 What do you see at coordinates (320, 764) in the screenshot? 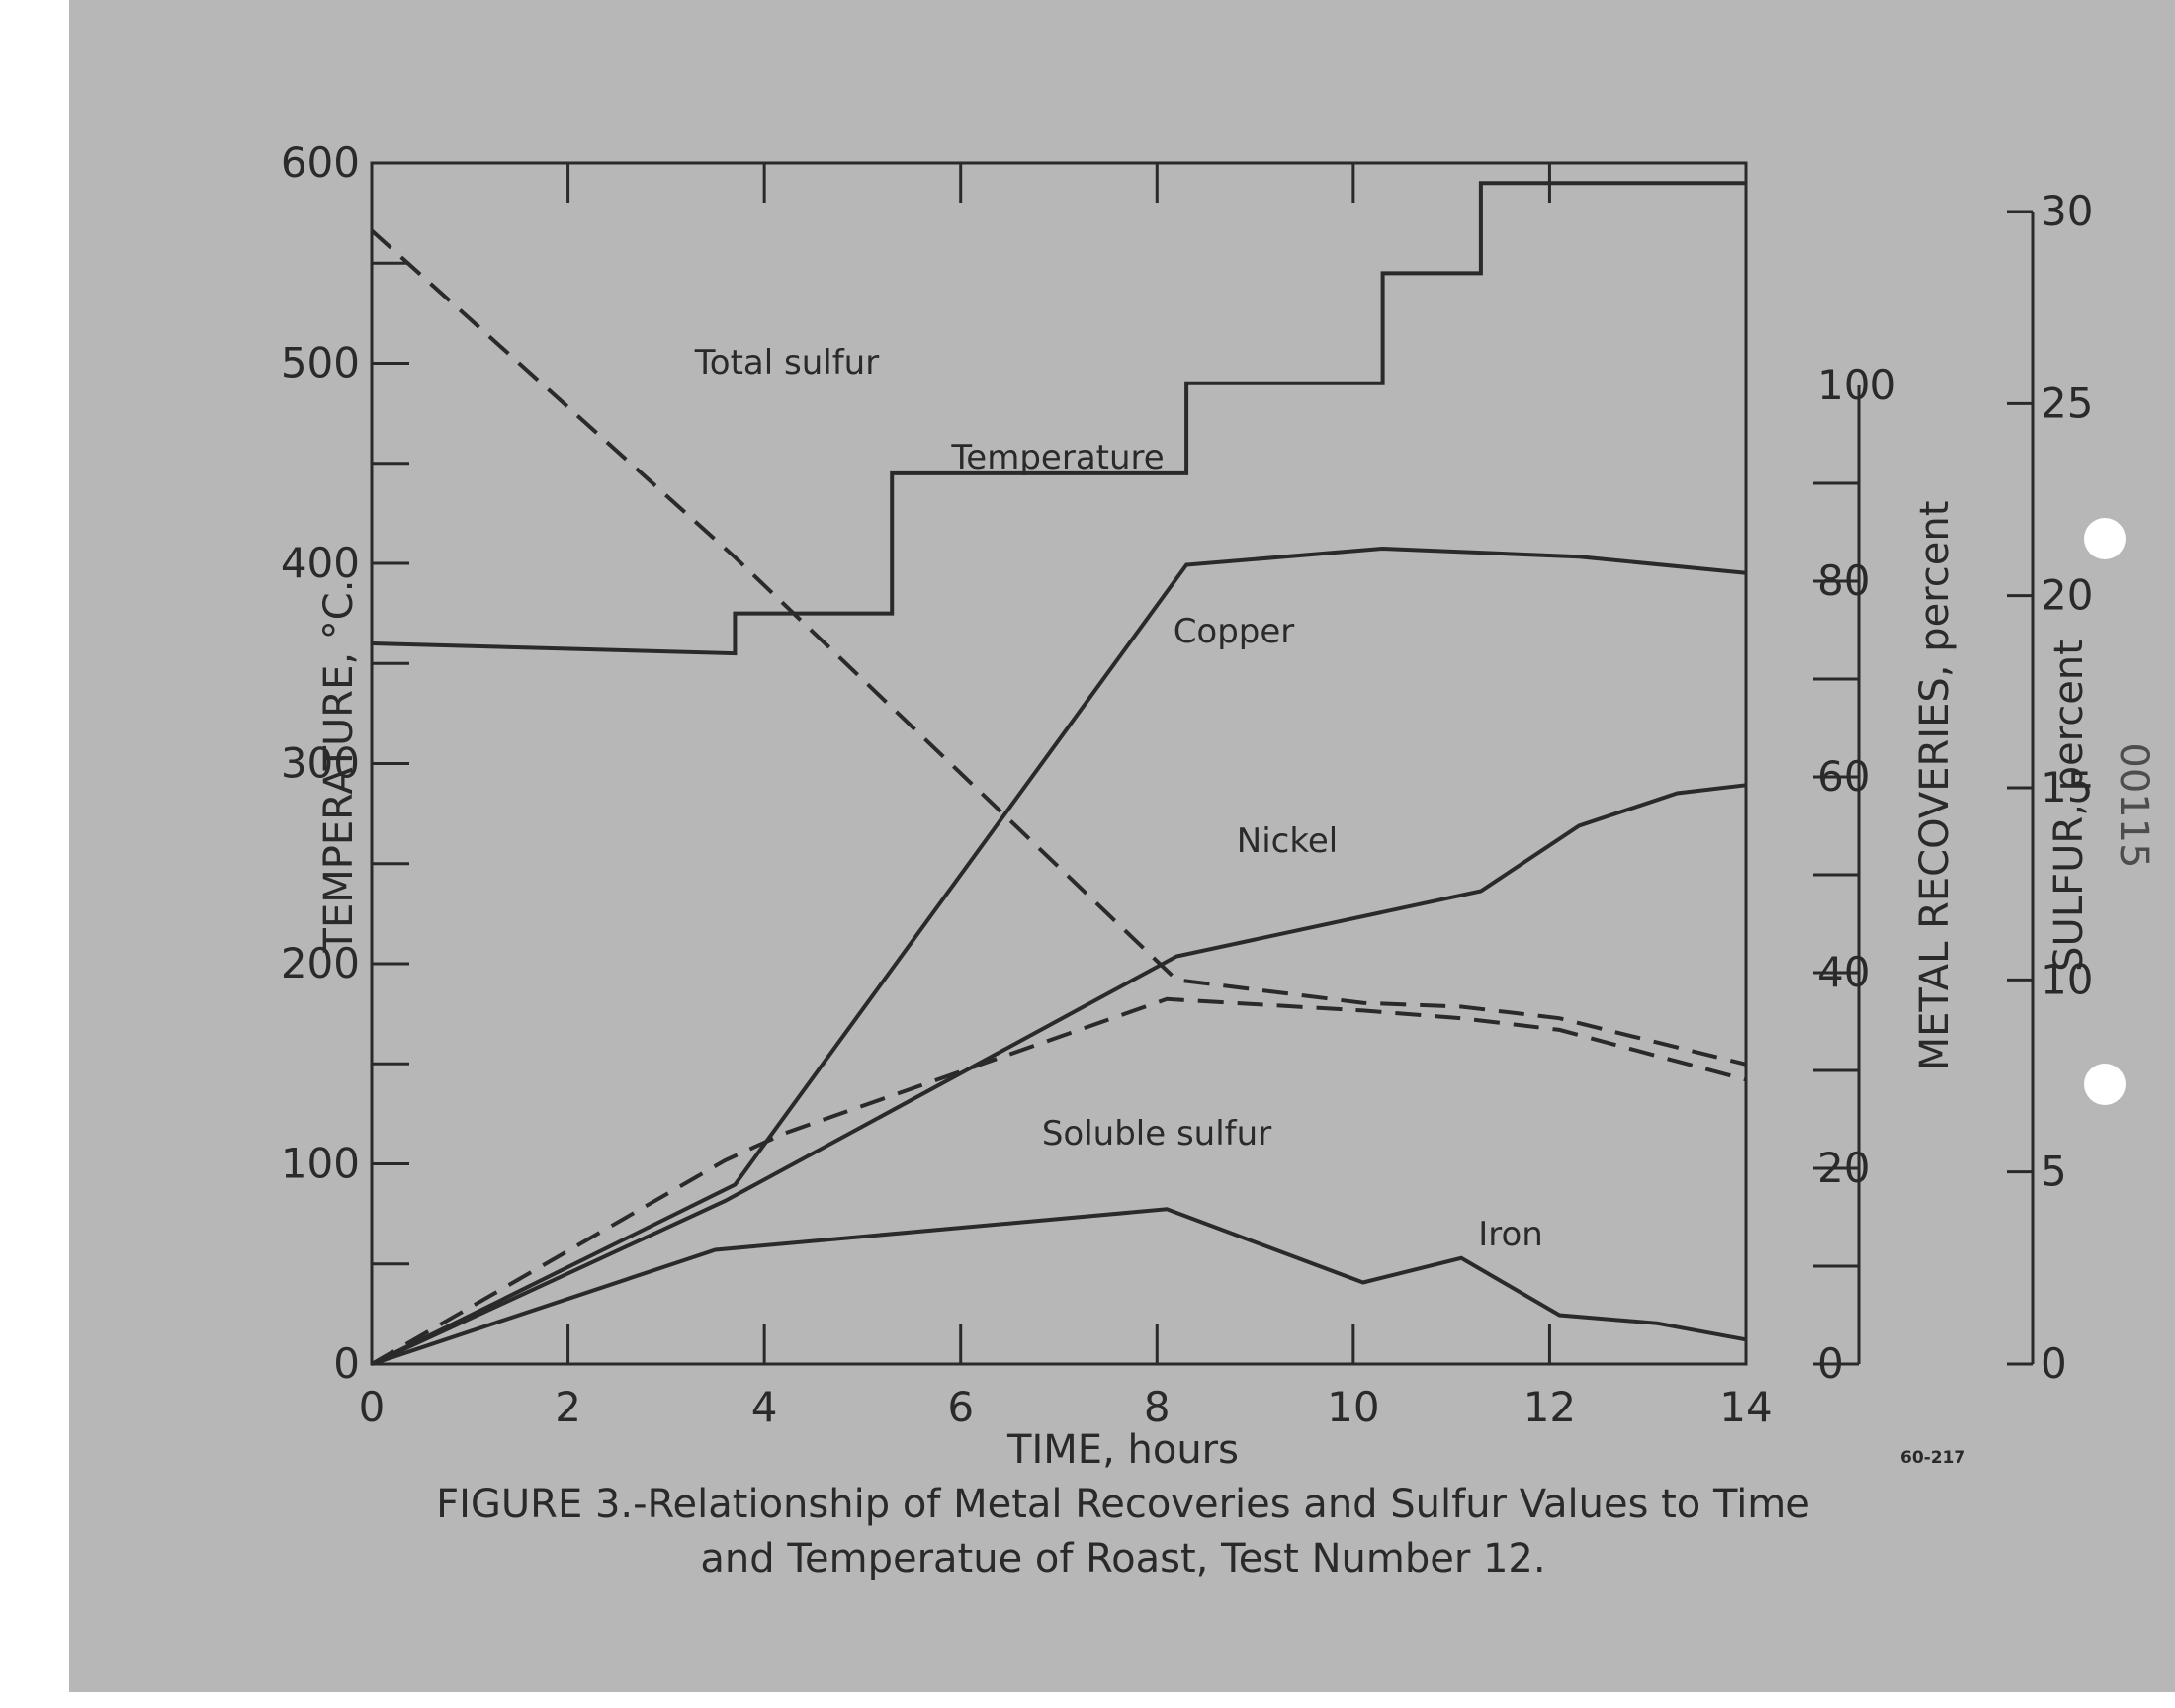
I see `temperature-tick-label: 300` at bounding box center [320, 764].